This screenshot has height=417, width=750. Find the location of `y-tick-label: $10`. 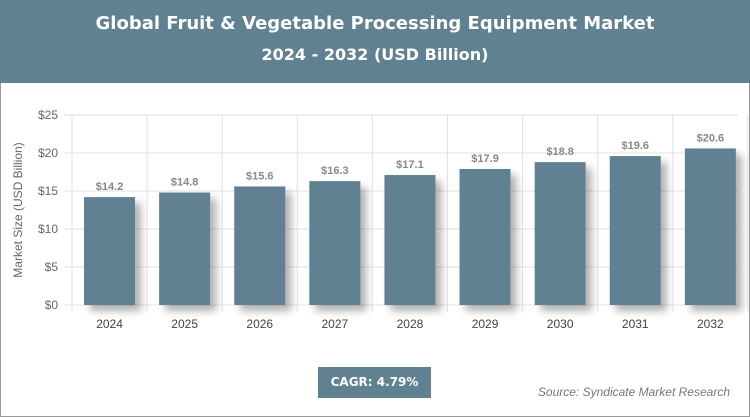

y-tick-label: $10 is located at coordinates (48, 229).